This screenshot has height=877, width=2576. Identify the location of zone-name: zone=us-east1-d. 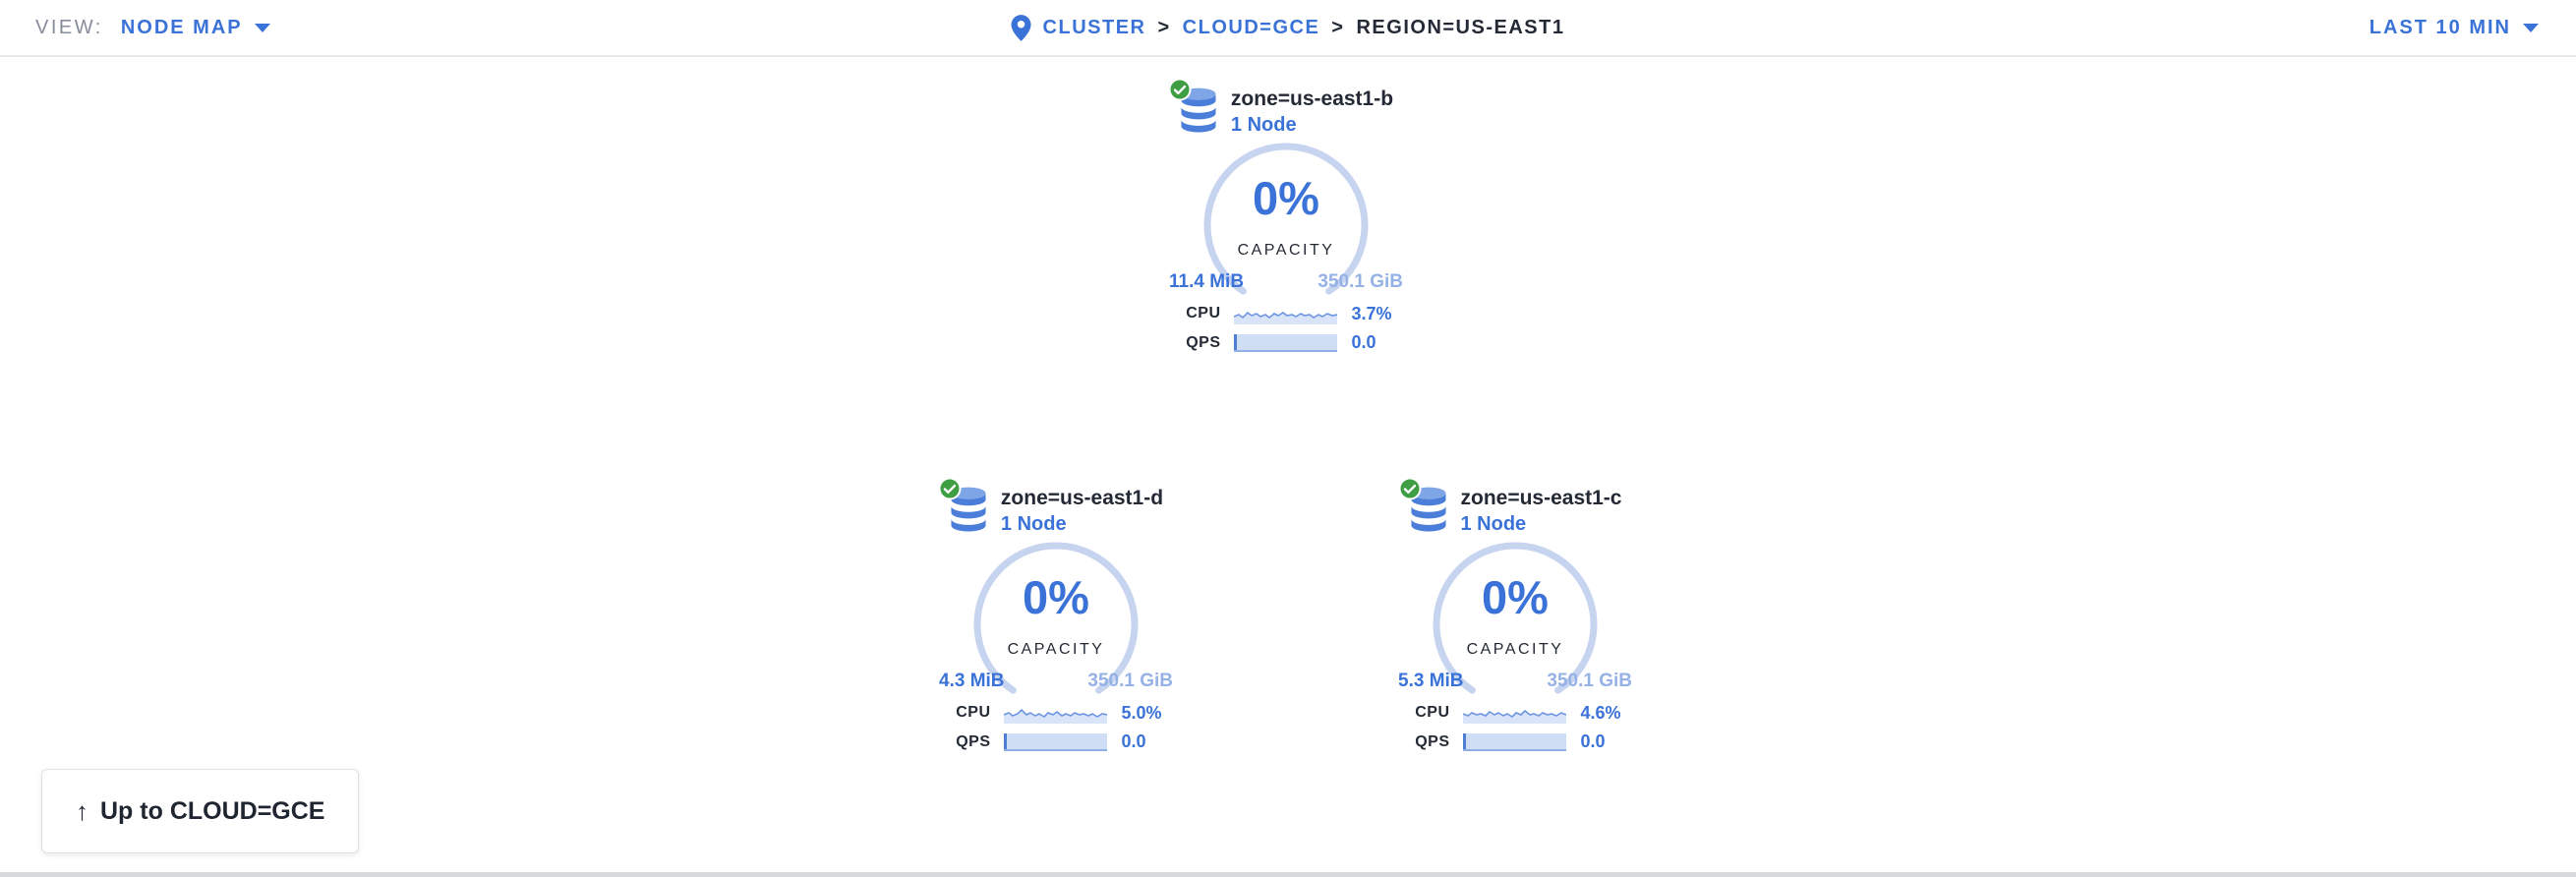
(1082, 498).